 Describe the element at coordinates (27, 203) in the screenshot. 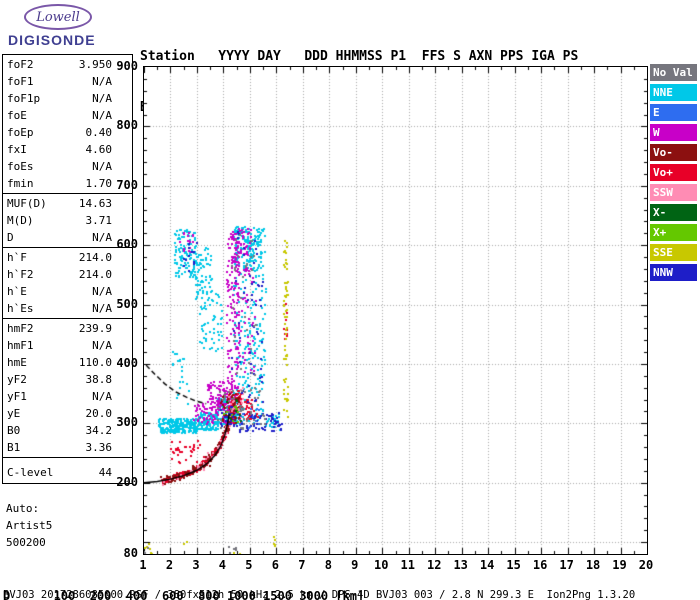

I see `param-label: MUF(D)` at that location.